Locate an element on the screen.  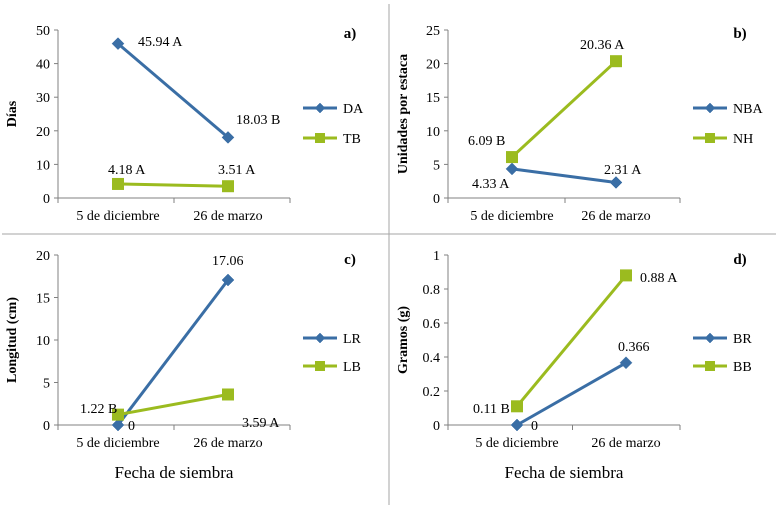
chart-1-y-tick-label: 20 is located at coordinates (43, 132).